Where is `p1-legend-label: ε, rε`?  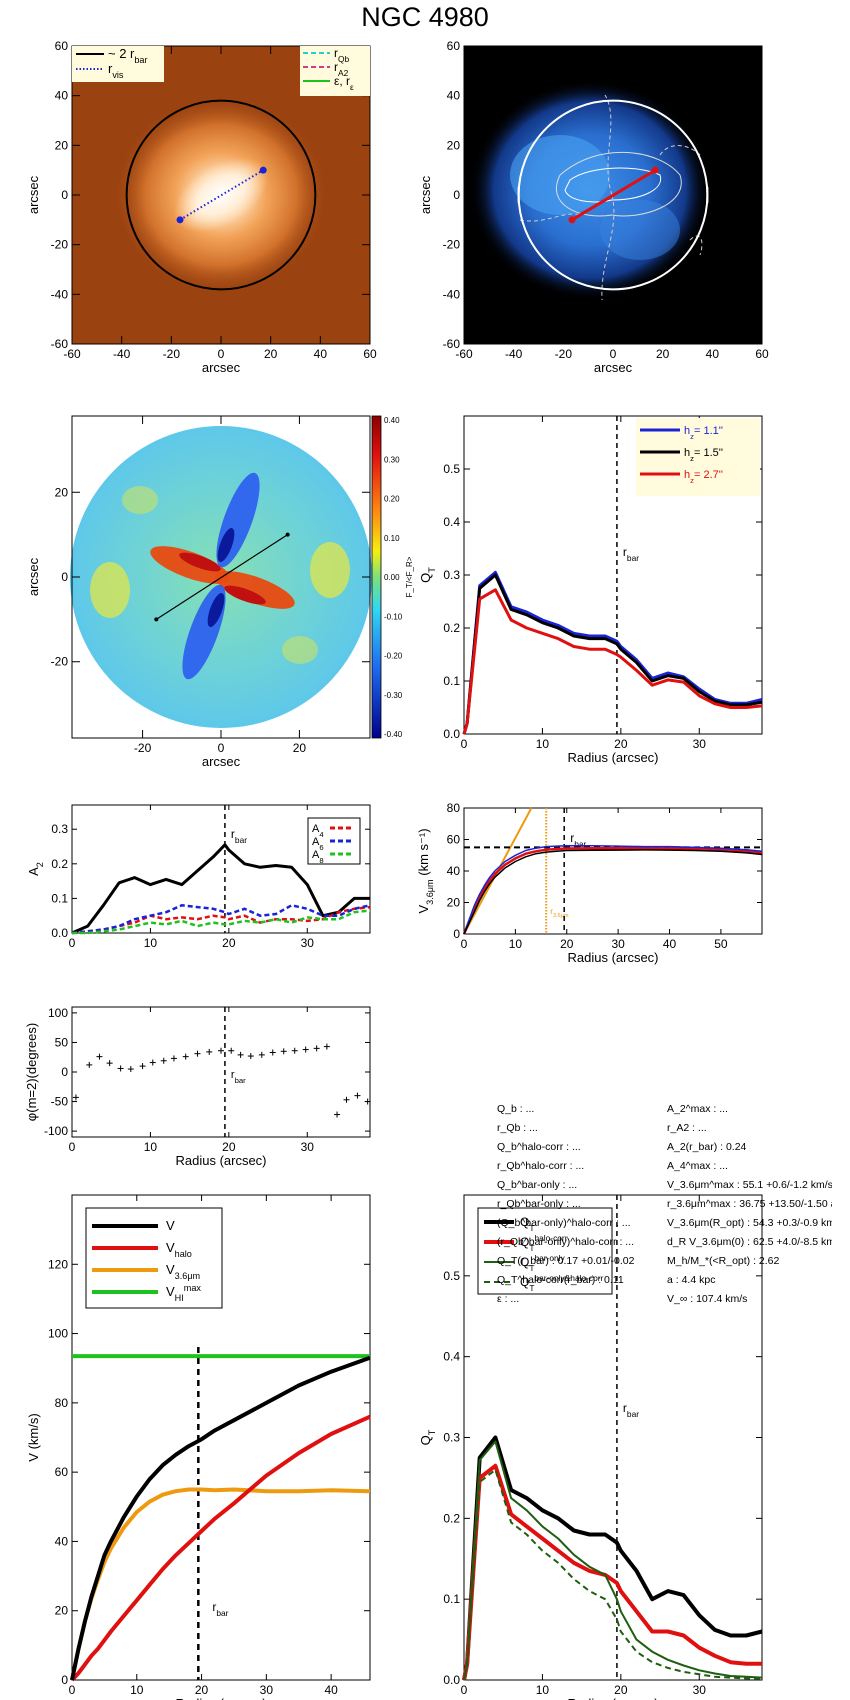 p1-legend-label: ε, rε is located at coordinates (344, 83).